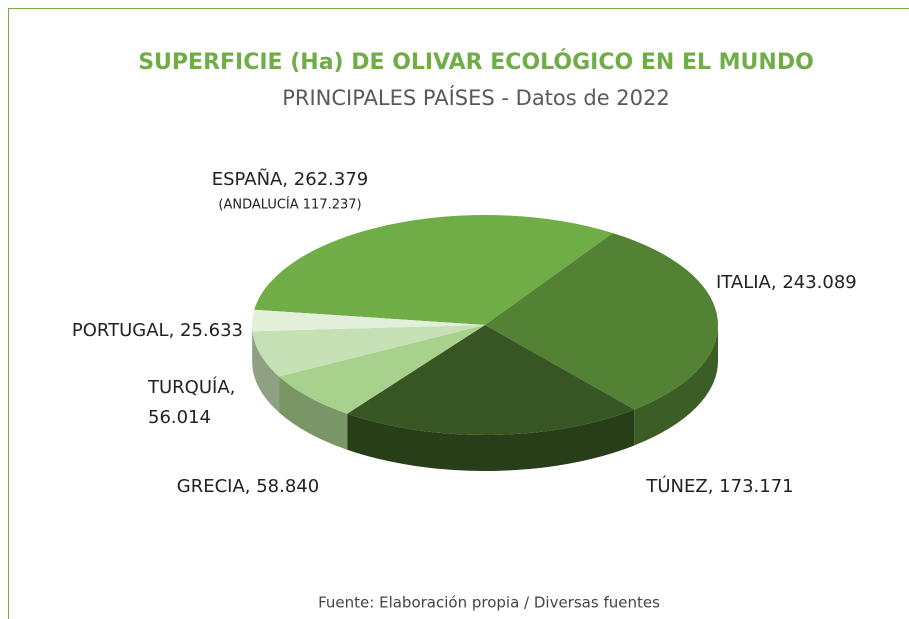  Describe the element at coordinates (191, 402) in the screenshot. I see `data-label: TURQUÍA, 56.014` at that location.